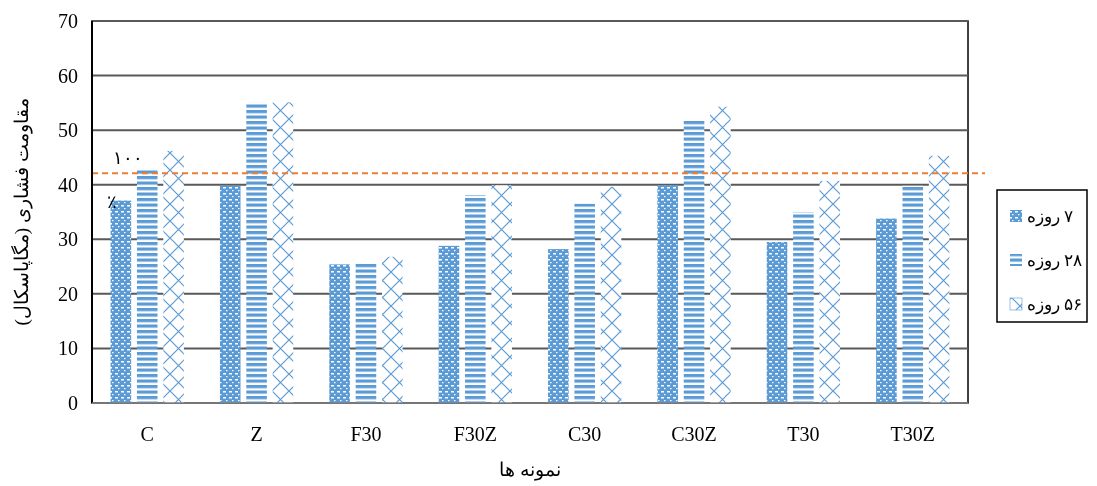 The image size is (1097, 486). I want to click on x-tick-label: C30, so click(585, 434).